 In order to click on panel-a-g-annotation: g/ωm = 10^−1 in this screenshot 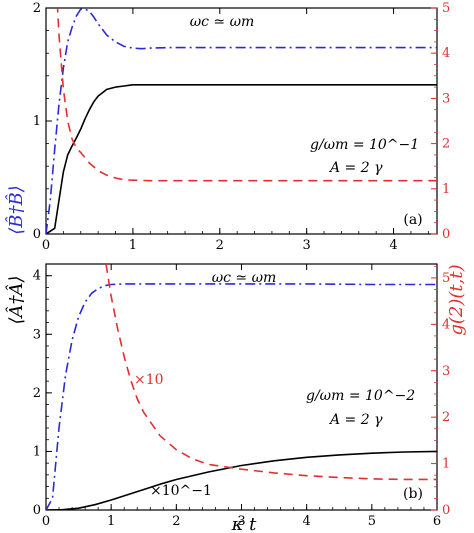, I will do `click(364, 145)`.